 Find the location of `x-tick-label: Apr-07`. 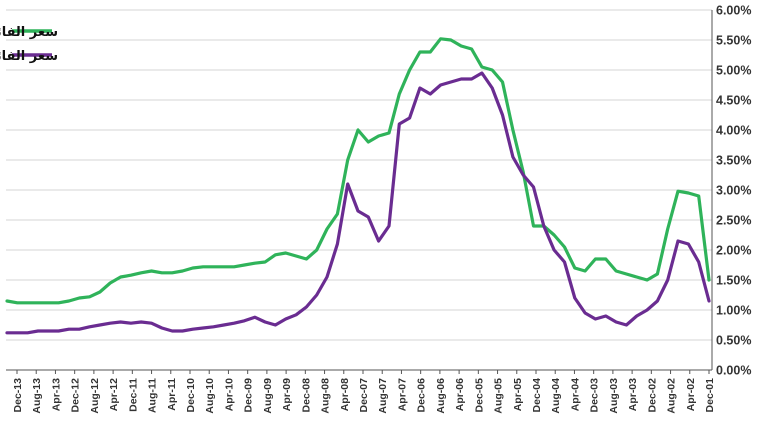

x-tick-label: Apr-07 is located at coordinates (402, 394).